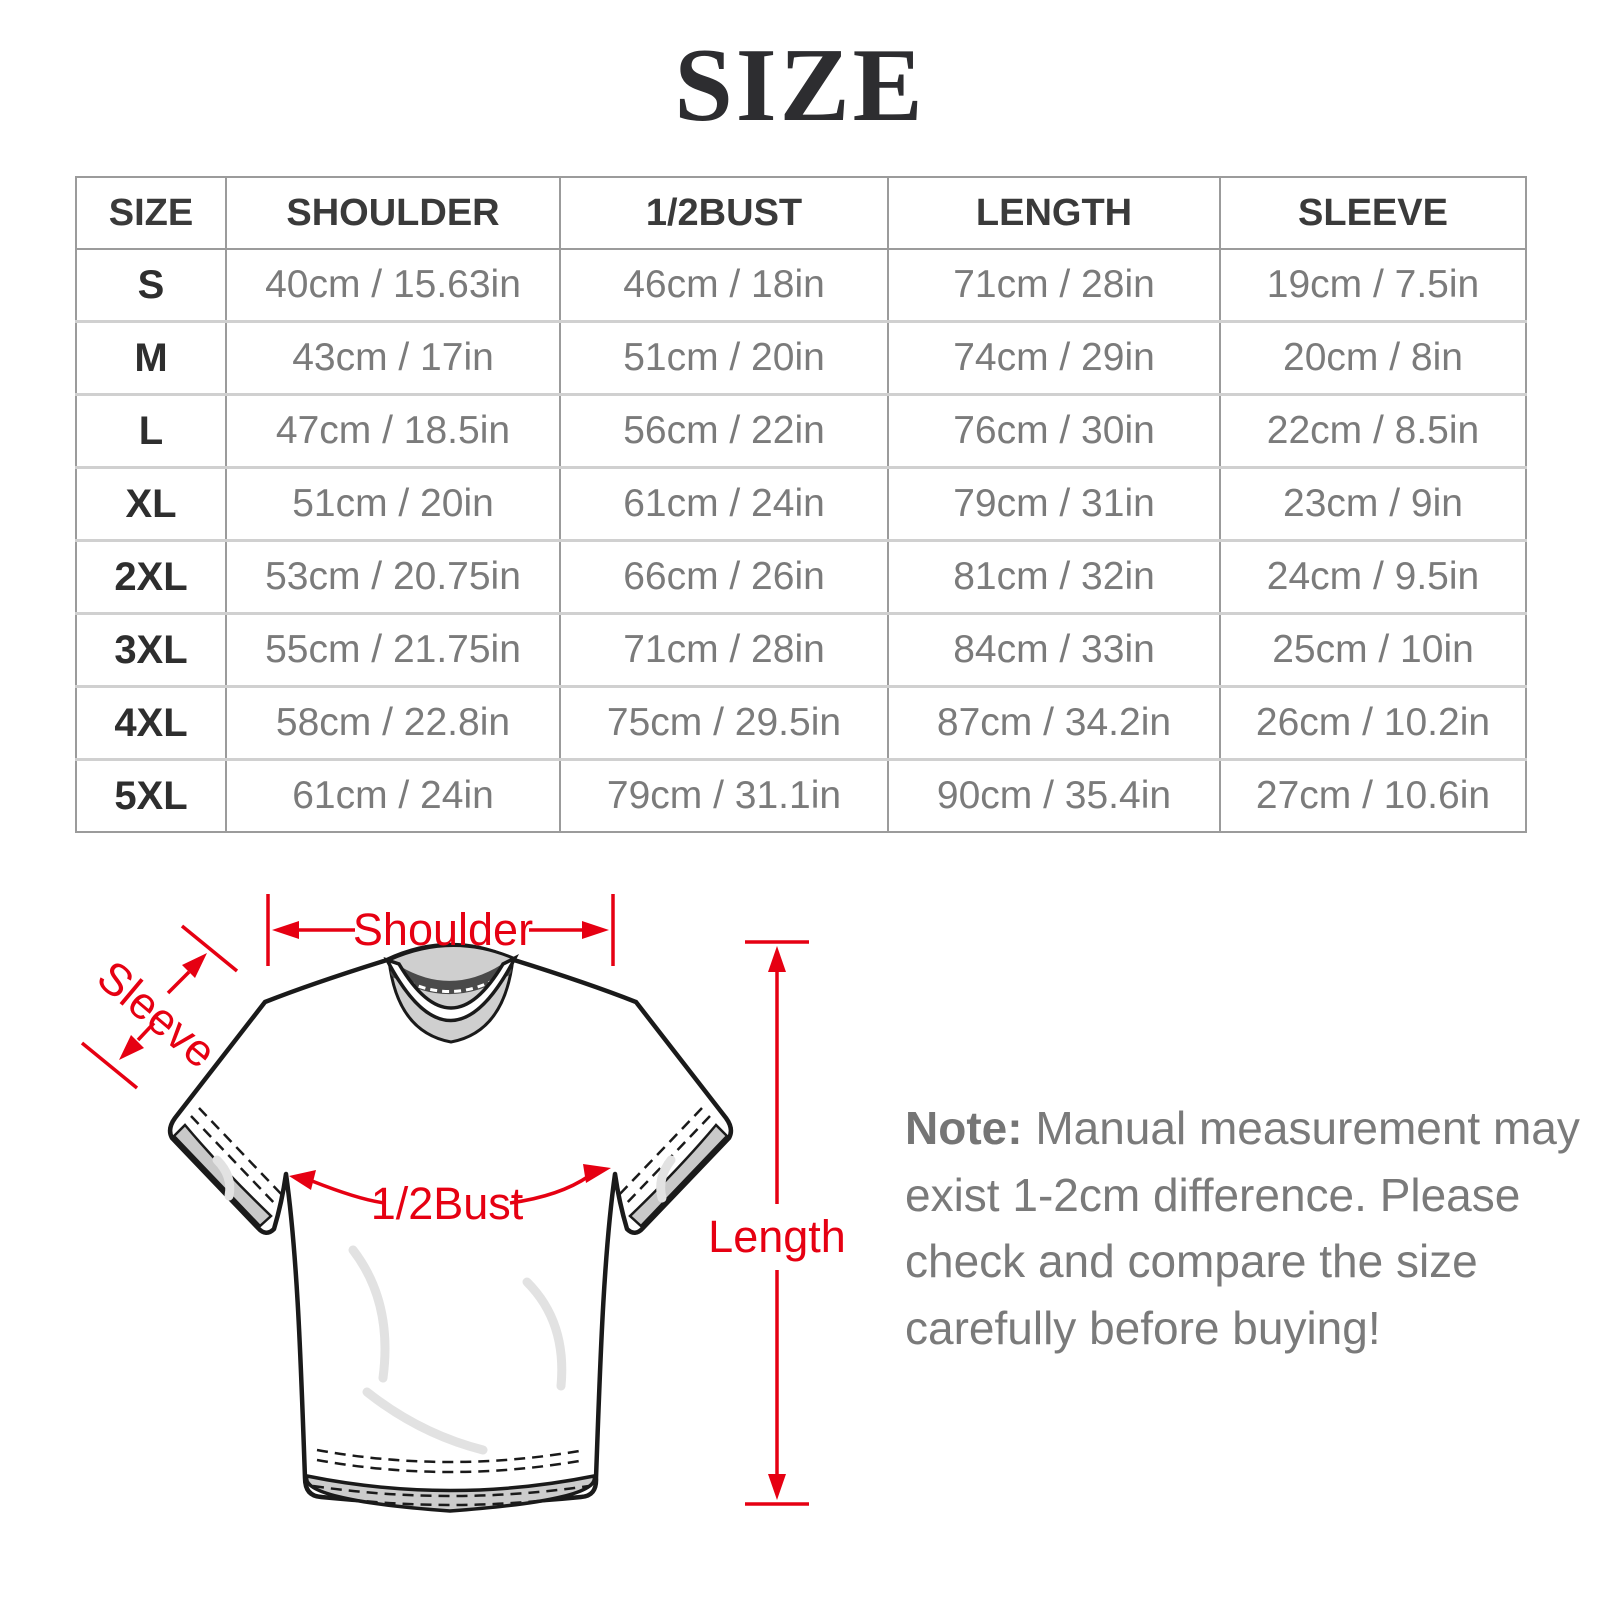 This screenshot has width=1600, height=1600. What do you see at coordinates (392, 430) in the screenshot?
I see `shoulder-cell: 47cm / 18.5in` at bounding box center [392, 430].